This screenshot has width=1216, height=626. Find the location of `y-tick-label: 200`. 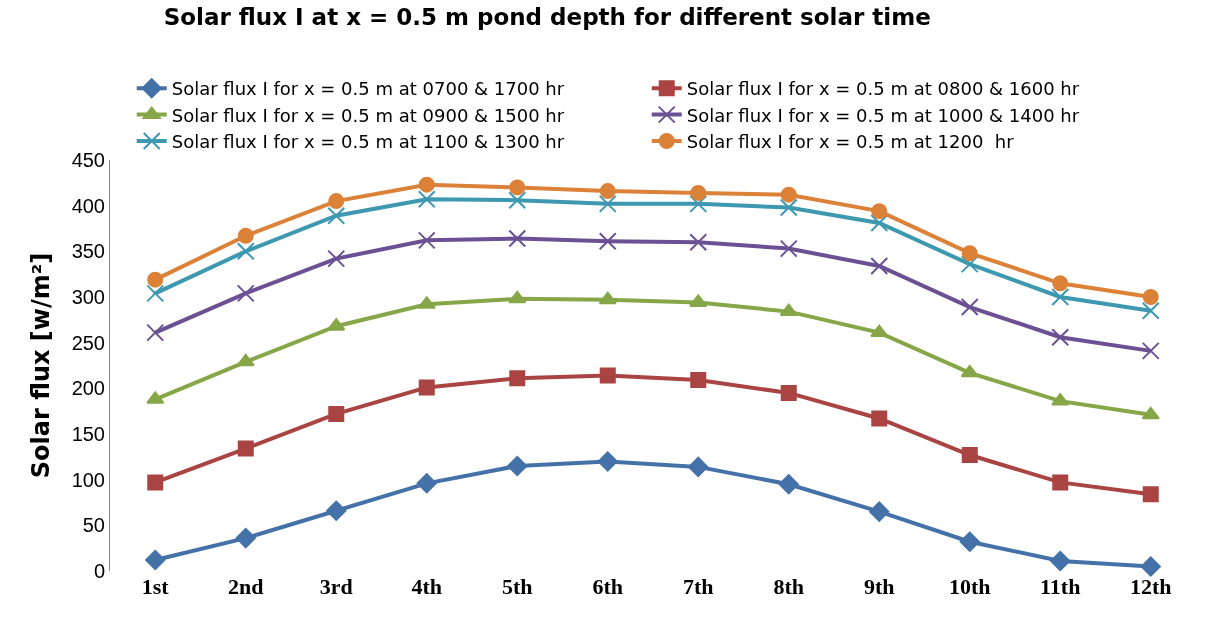

y-tick-label: 200 is located at coordinates (88, 388).